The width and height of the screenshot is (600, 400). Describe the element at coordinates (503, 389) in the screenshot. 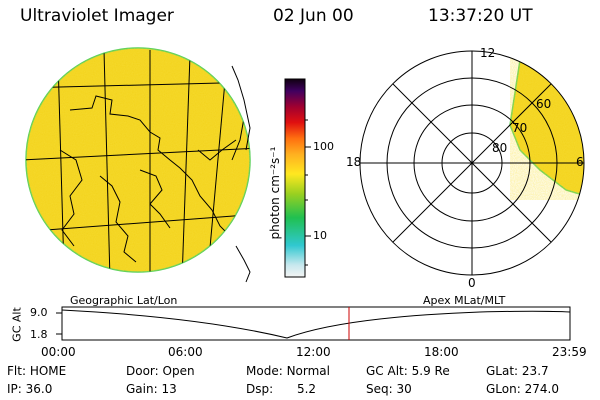

I see `status-glon-label: GLon:` at that location.